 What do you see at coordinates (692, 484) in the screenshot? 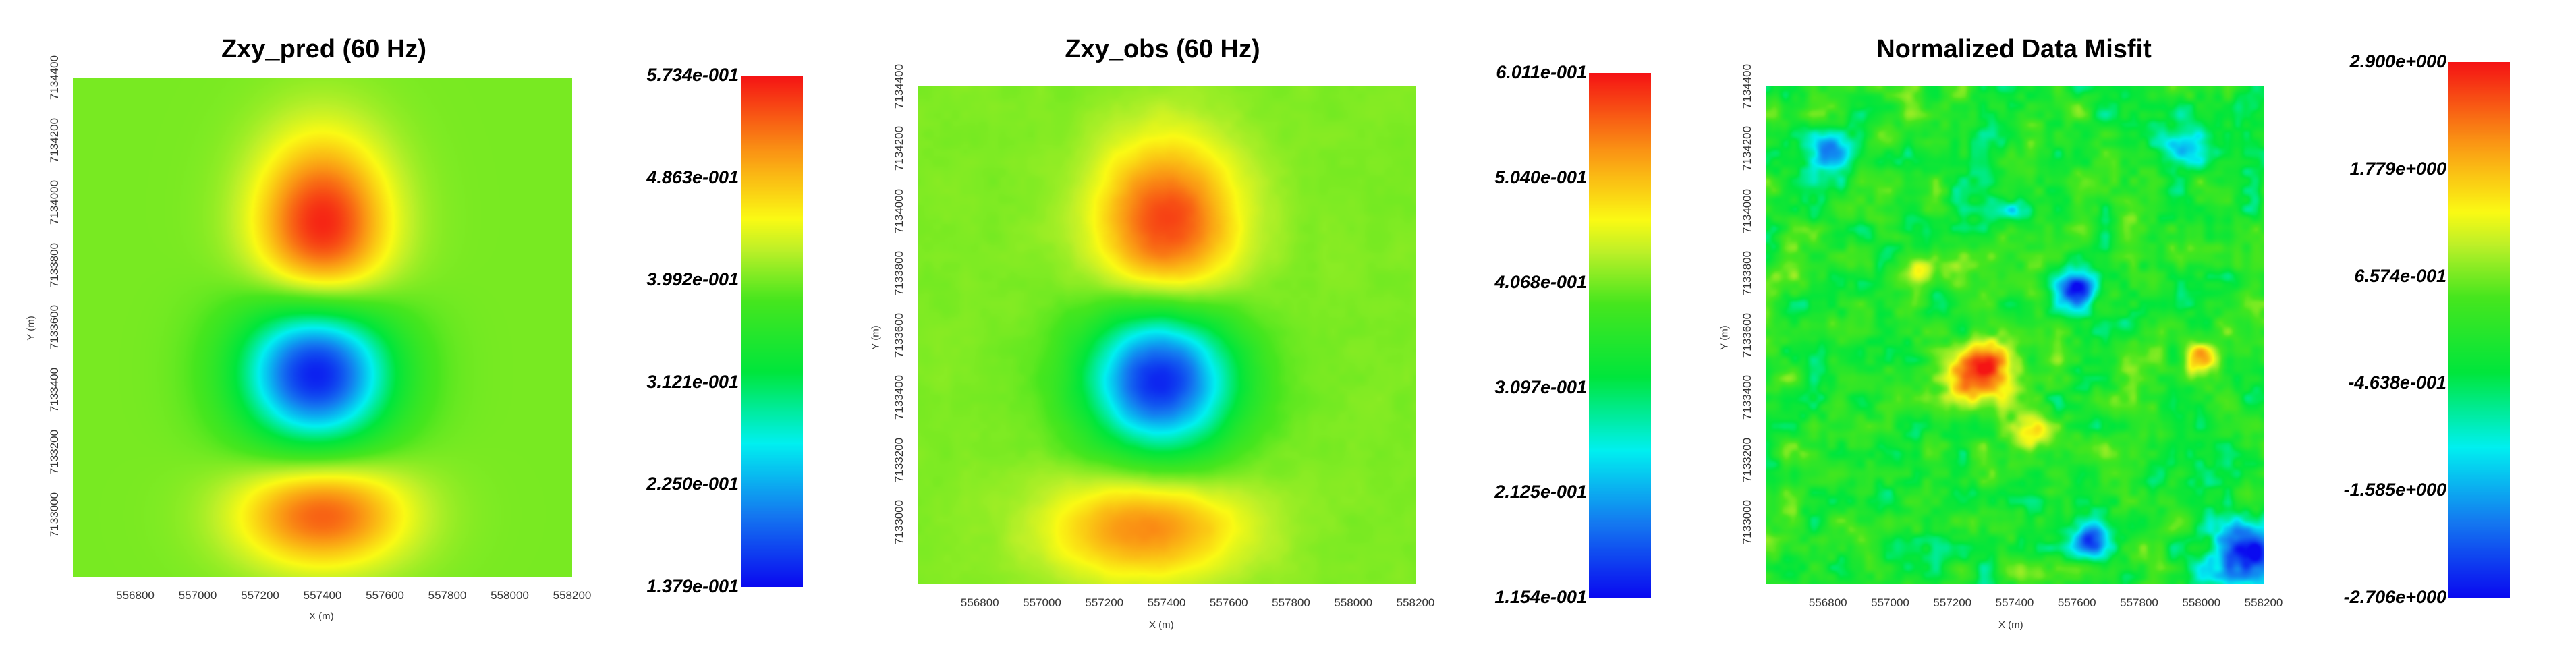
I see `colorbar-tick-label: 2.250e-001` at bounding box center [692, 484].